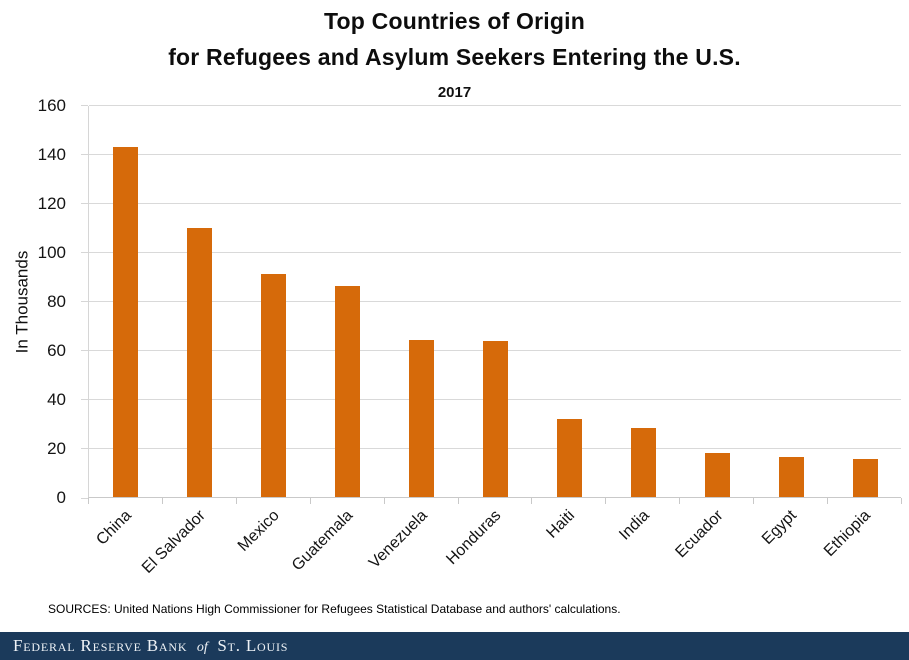 The width and height of the screenshot is (909, 660). Describe the element at coordinates (865, 478) in the screenshot. I see `bar-ethiopia` at that location.